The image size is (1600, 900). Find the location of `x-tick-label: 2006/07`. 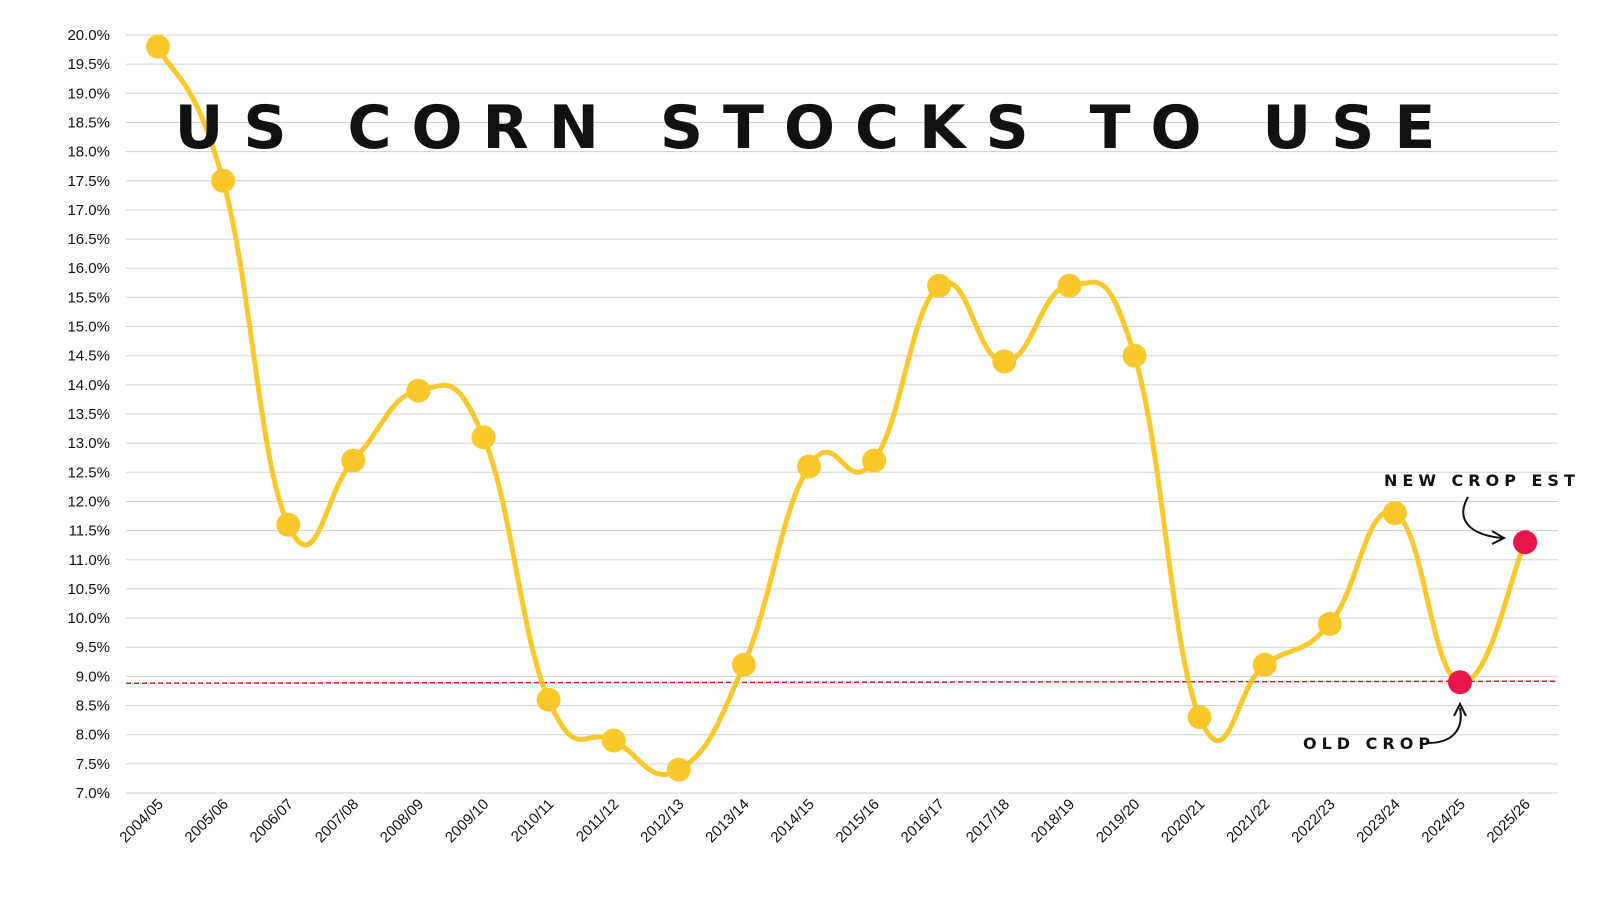

x-tick-label: 2006/07 is located at coordinates (272, 821).